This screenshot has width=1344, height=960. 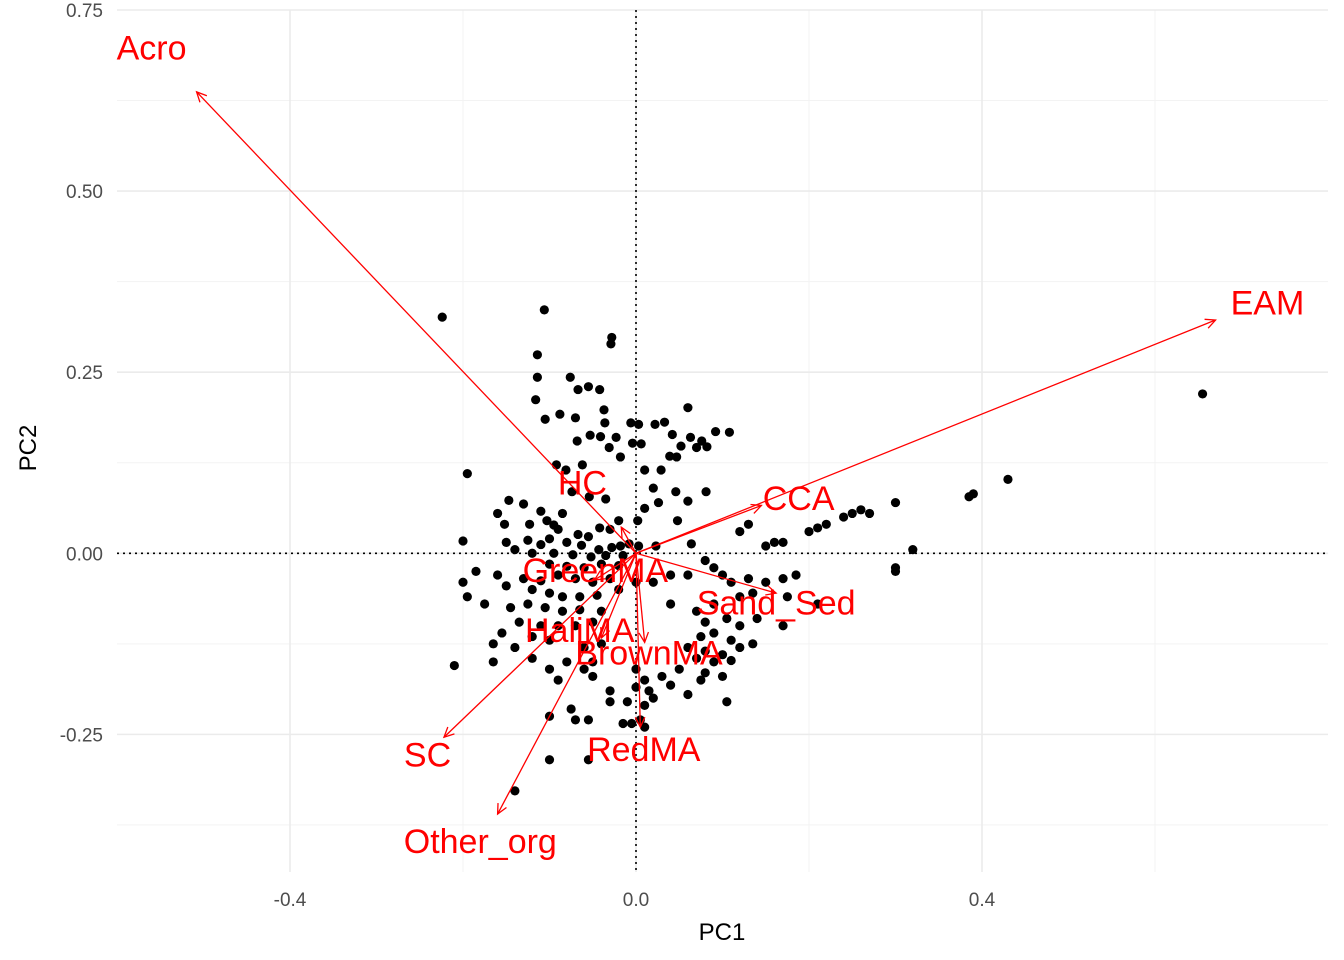 What do you see at coordinates (799, 499) in the screenshot?
I see `vector-label: CCA` at bounding box center [799, 499].